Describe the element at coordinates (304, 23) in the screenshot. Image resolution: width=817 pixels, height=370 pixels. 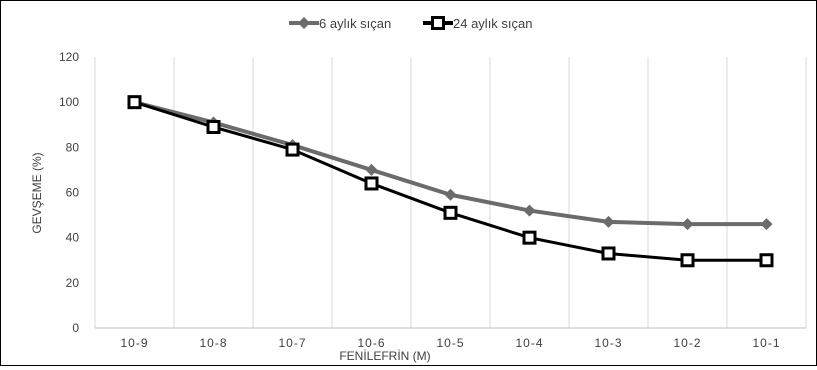
I see `legend-marker-diamond` at that location.